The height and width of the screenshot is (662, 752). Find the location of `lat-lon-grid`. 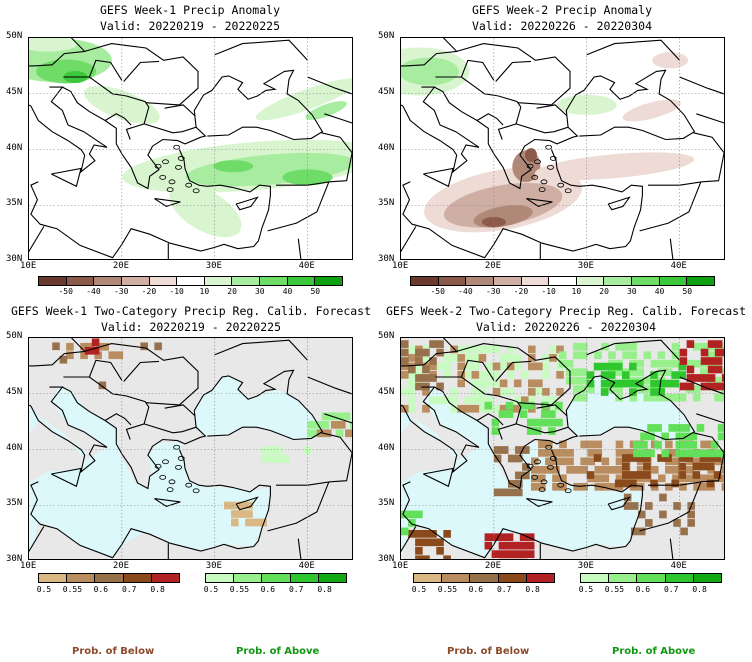

lat-lon-grid is located at coordinates (190, 148).